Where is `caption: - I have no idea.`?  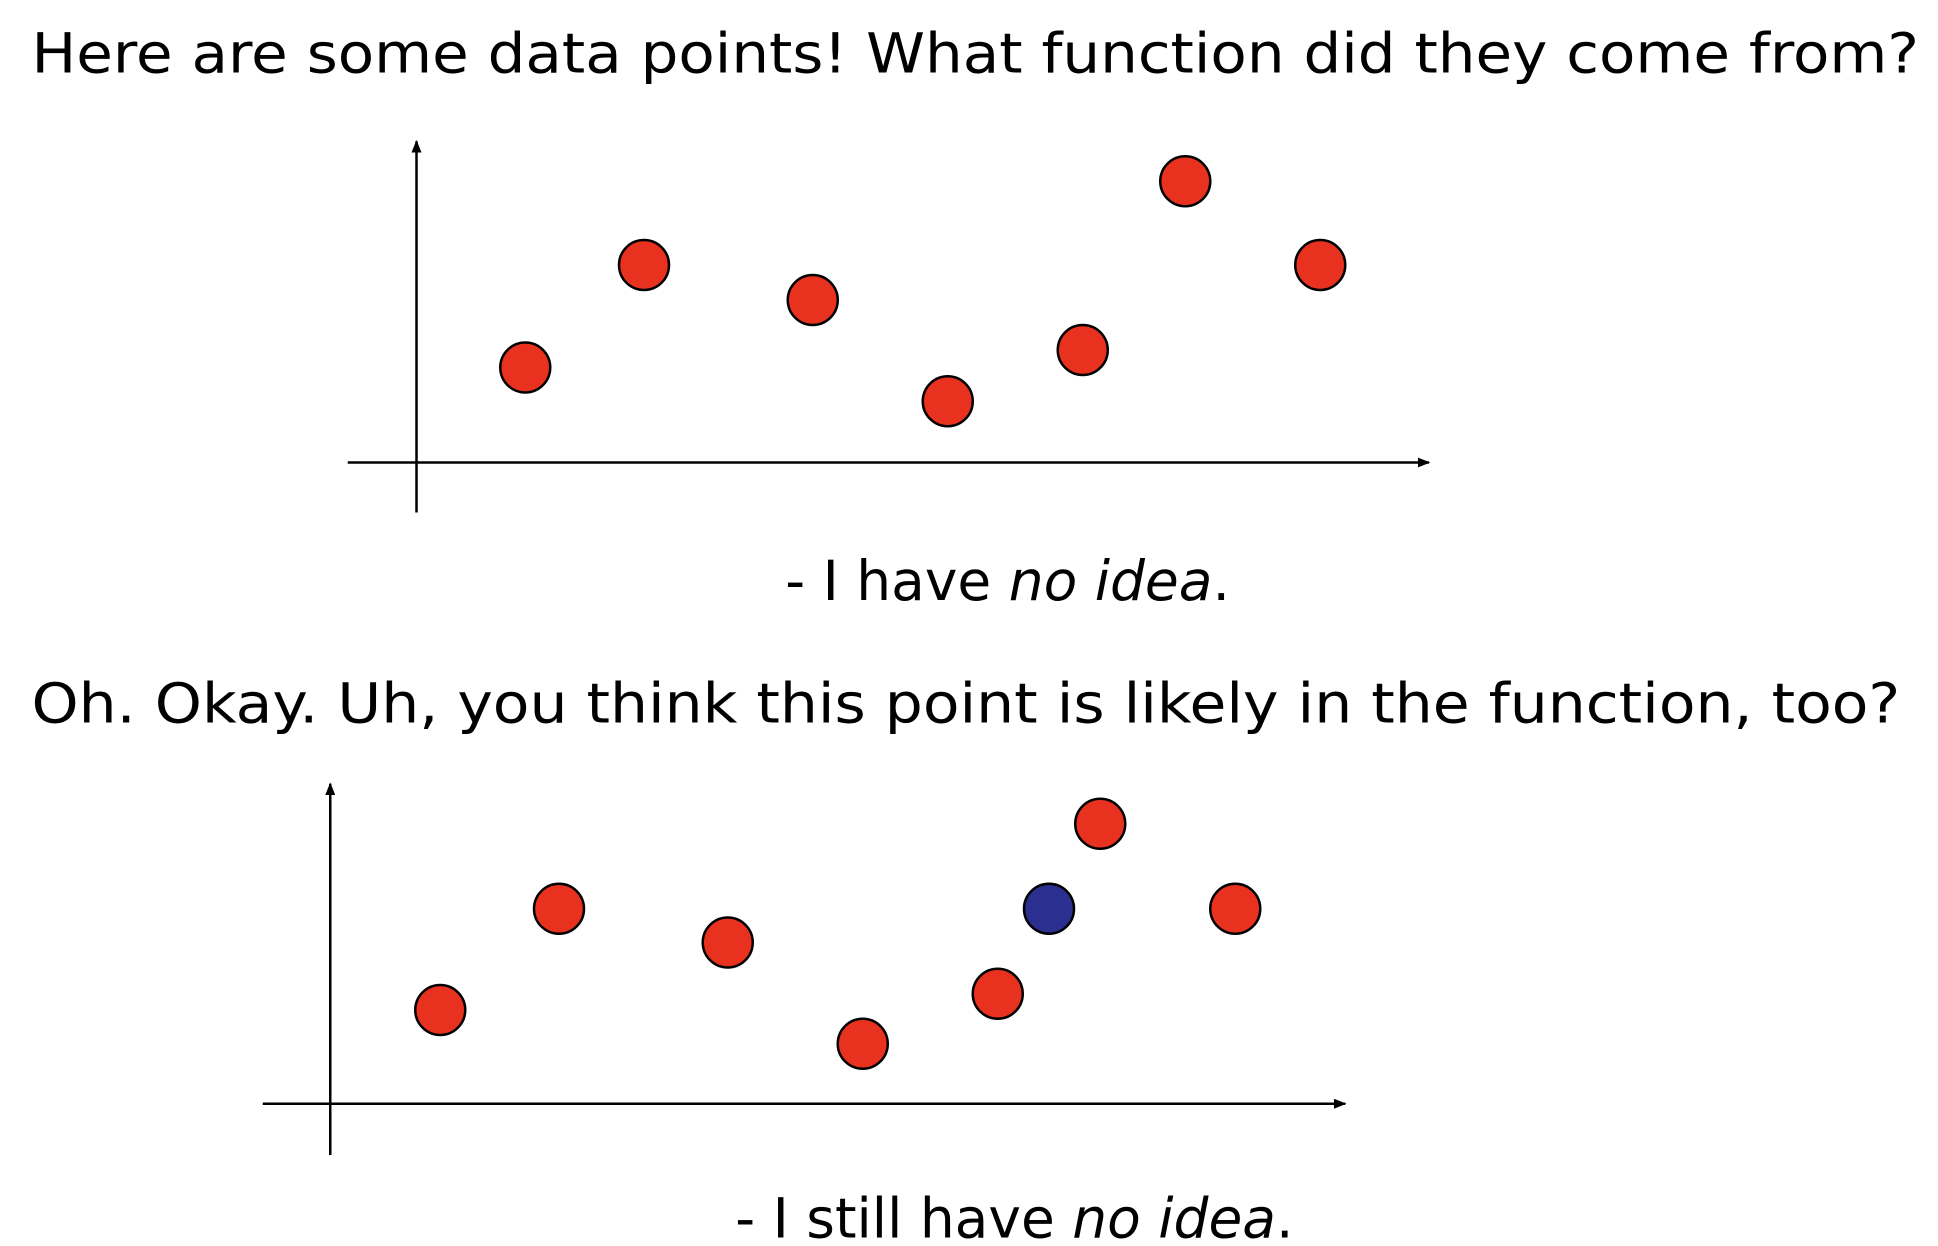
caption: - I have no idea. is located at coordinates (1007, 581).